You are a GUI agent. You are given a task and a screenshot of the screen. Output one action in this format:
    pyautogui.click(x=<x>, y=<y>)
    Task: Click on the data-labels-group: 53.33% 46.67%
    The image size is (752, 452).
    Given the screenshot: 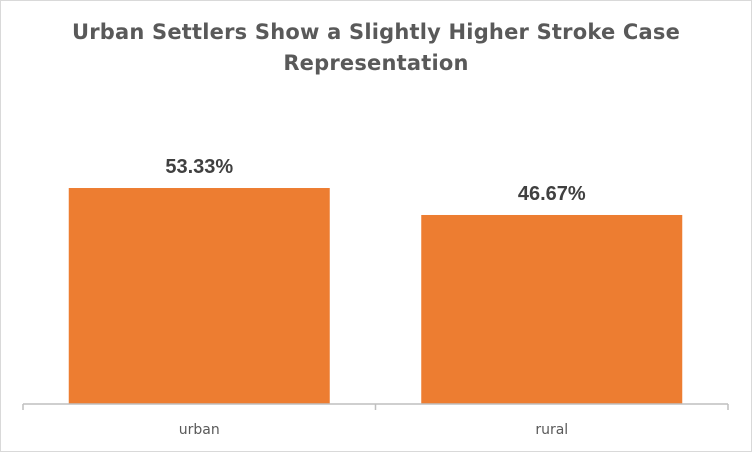 What is the action you would take?
    pyautogui.click(x=375, y=180)
    